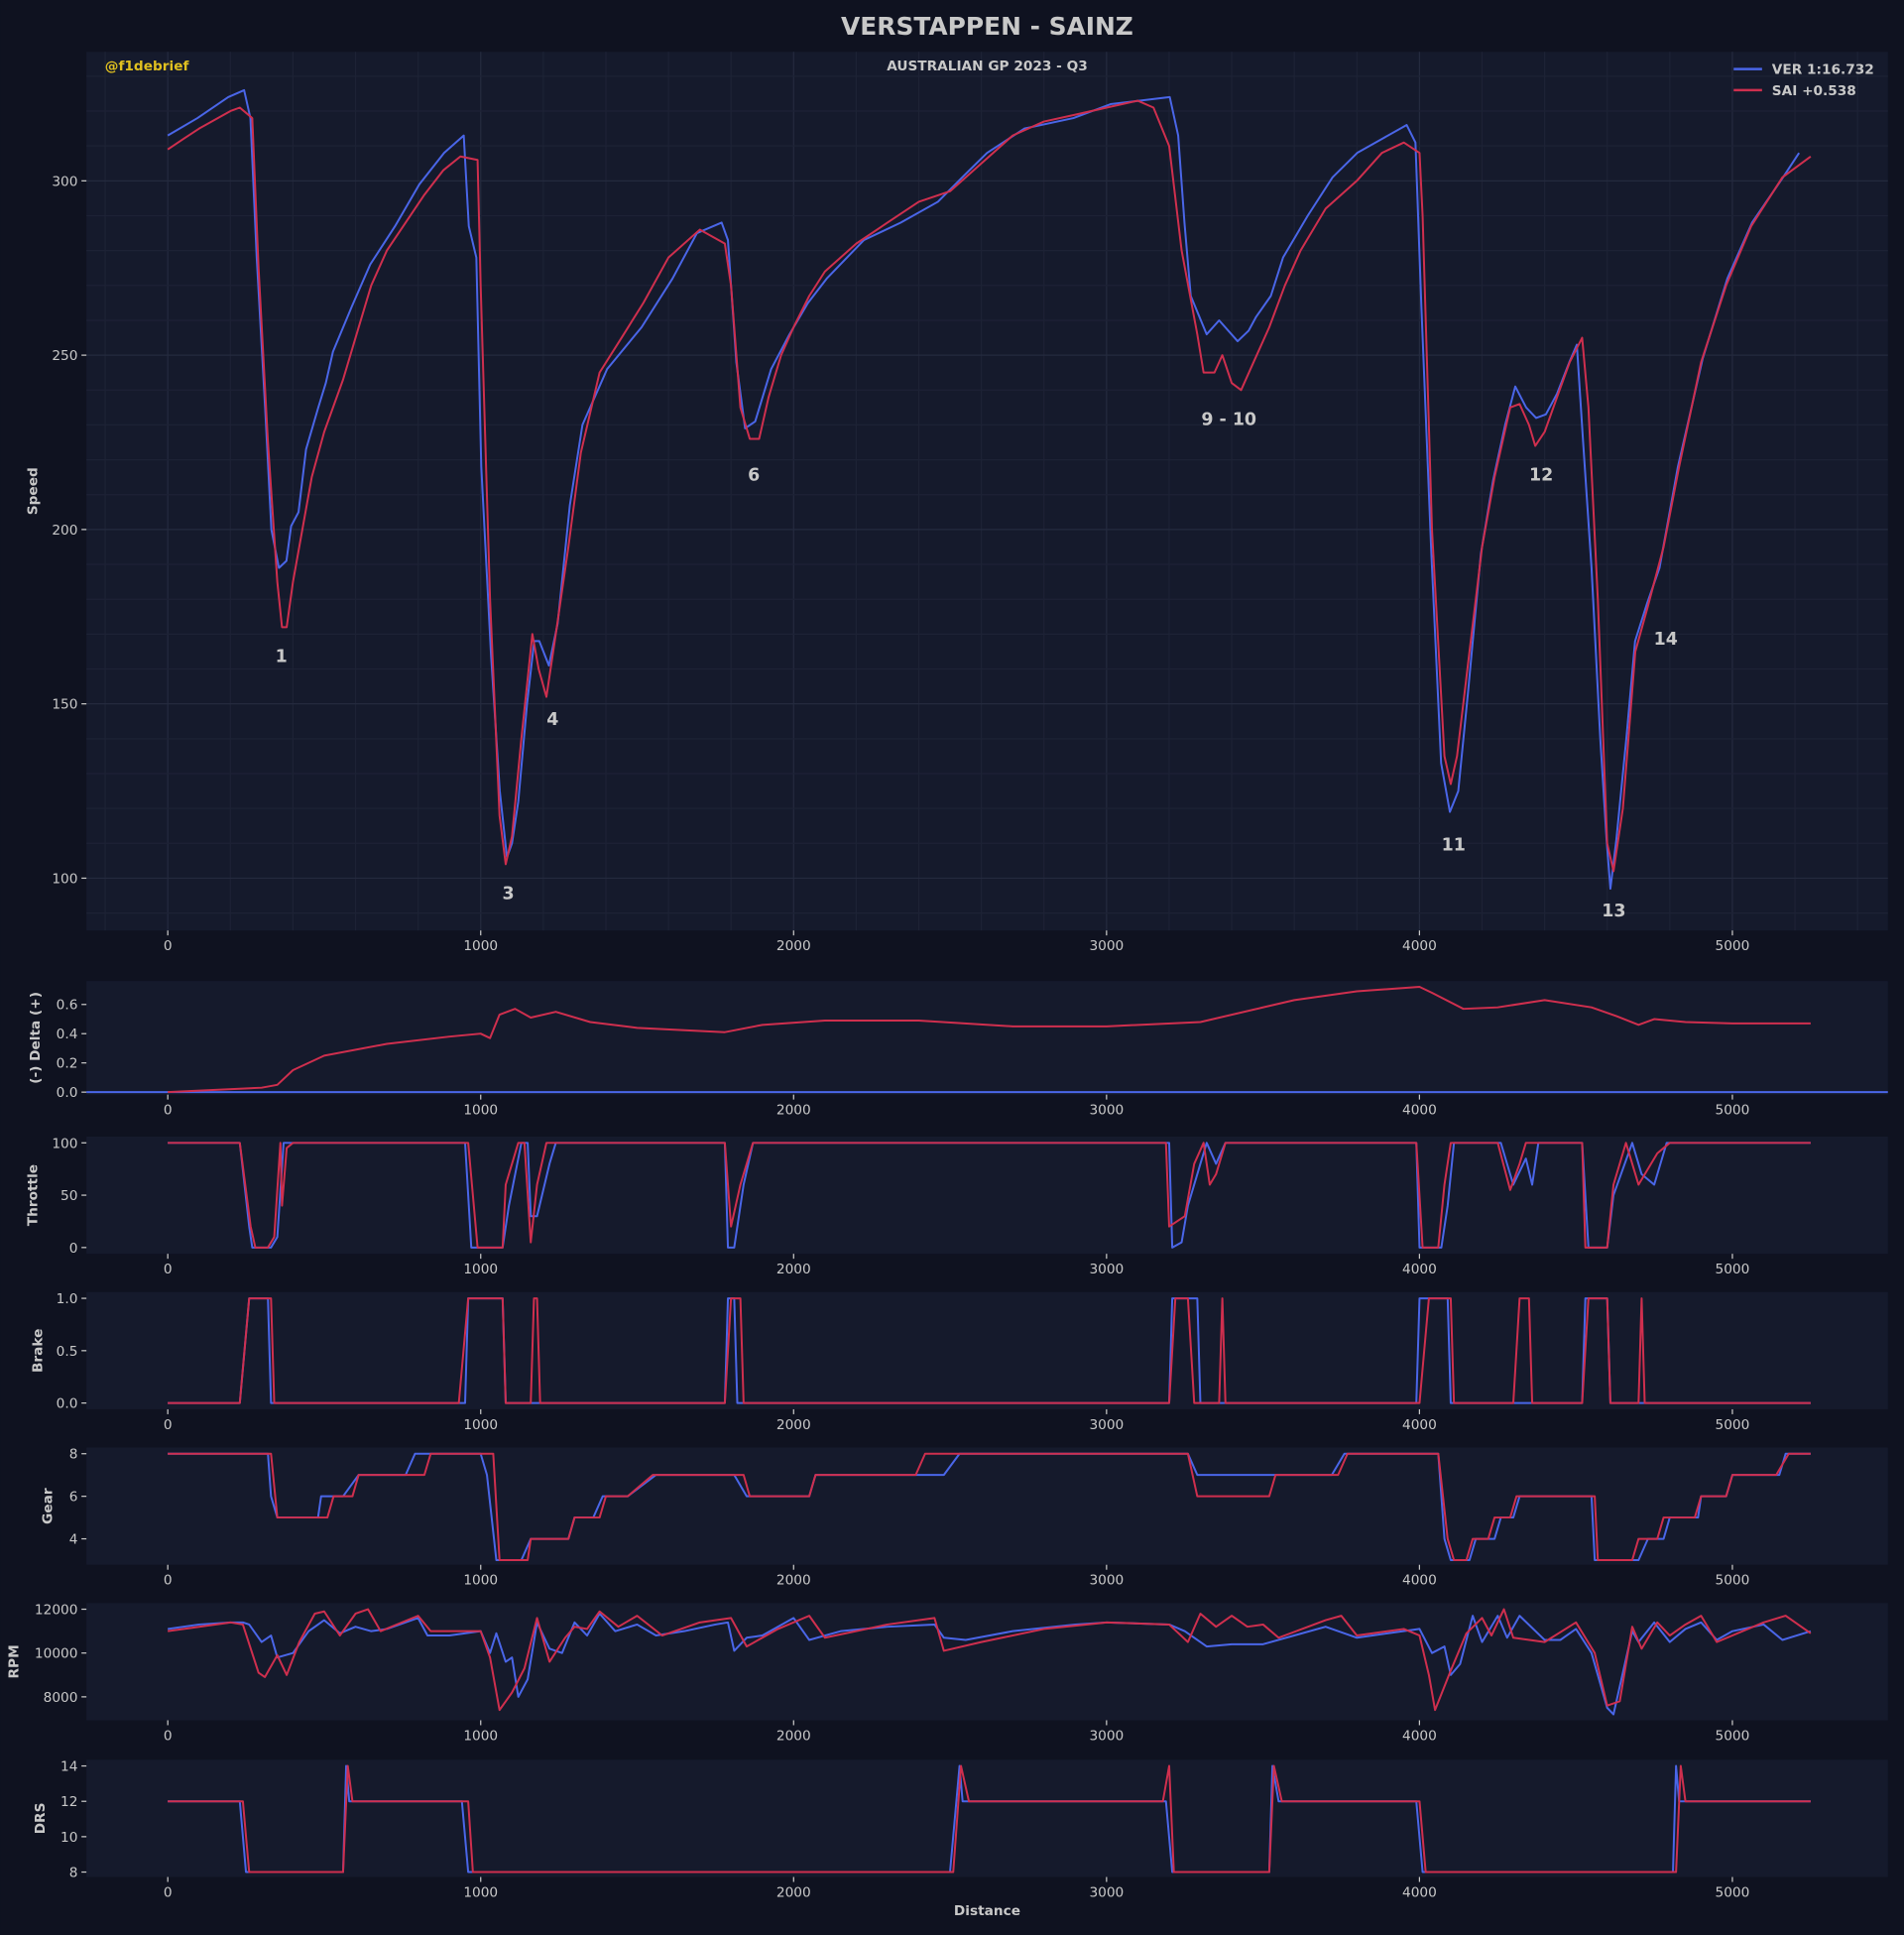  I want to click on corner-label: 4, so click(552, 720).